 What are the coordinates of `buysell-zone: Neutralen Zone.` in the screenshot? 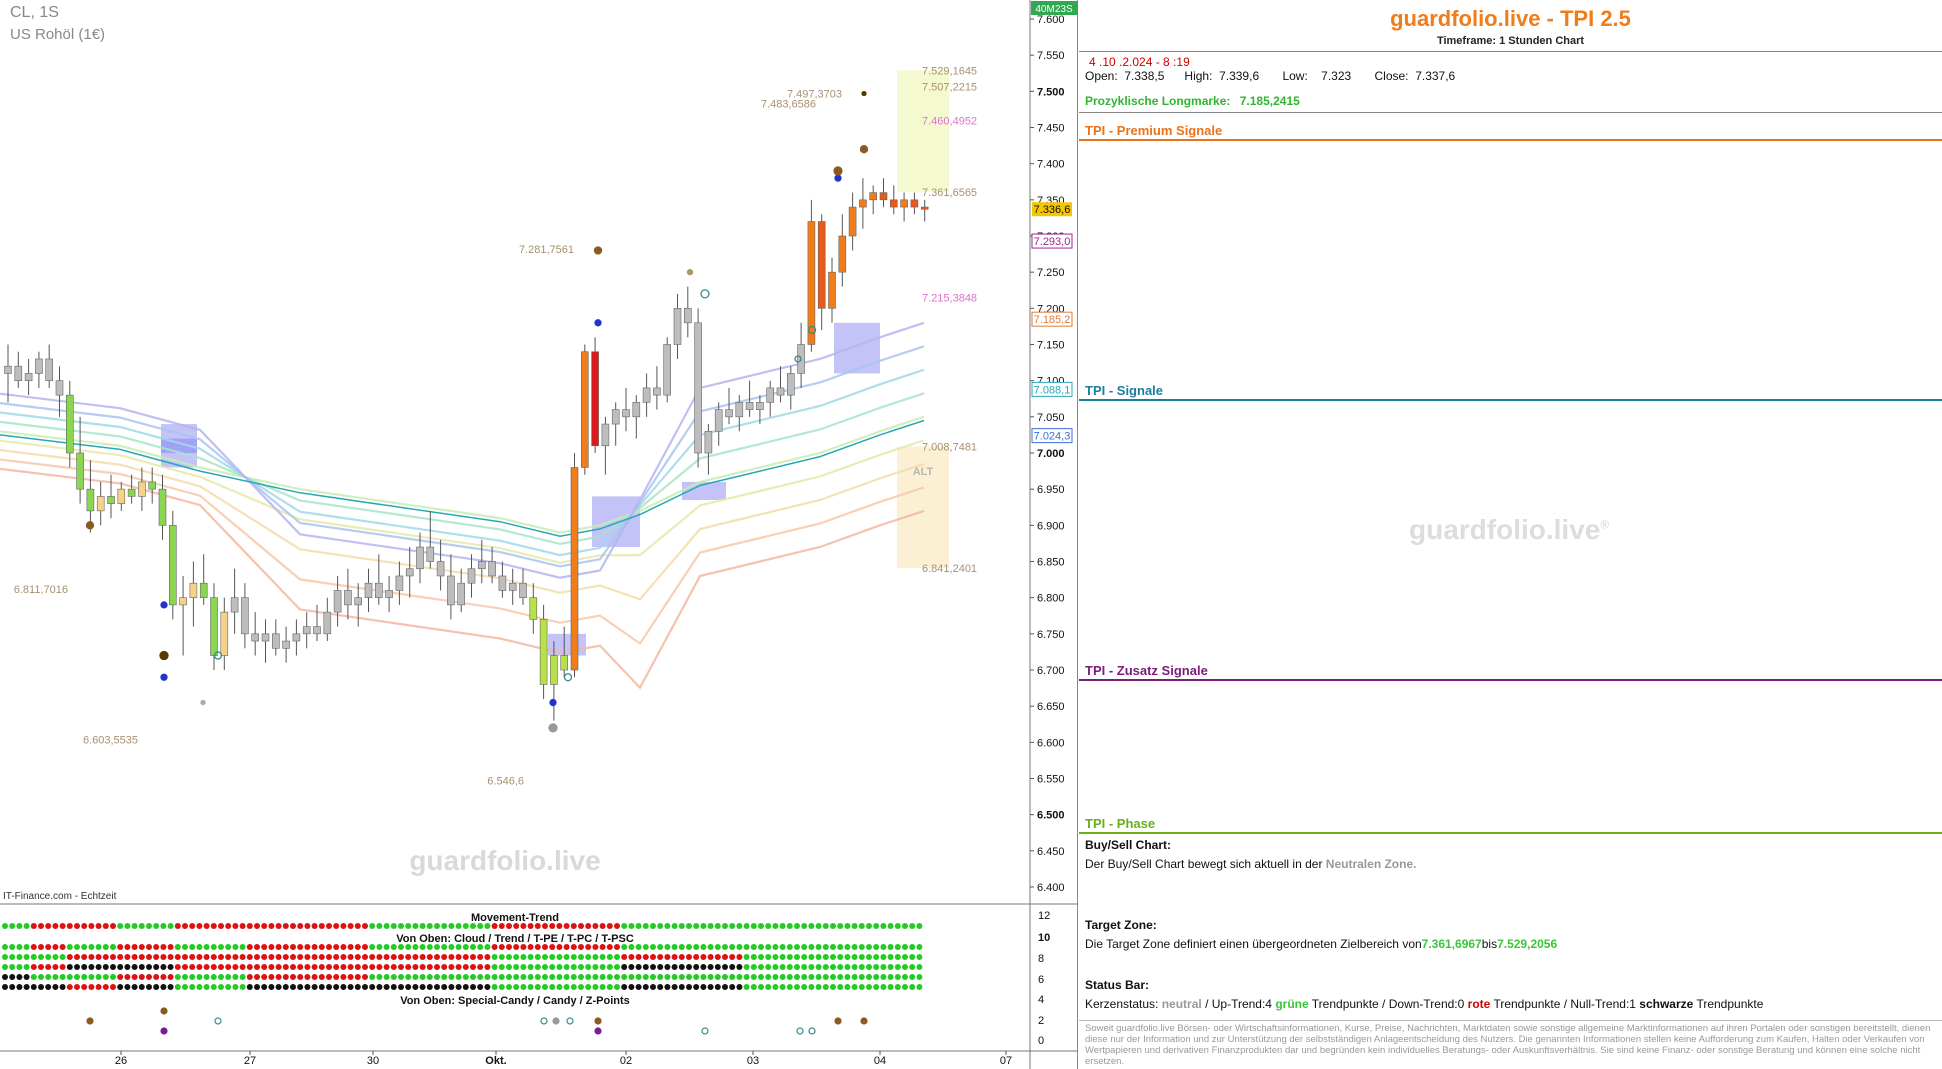 It's located at (1371, 864).